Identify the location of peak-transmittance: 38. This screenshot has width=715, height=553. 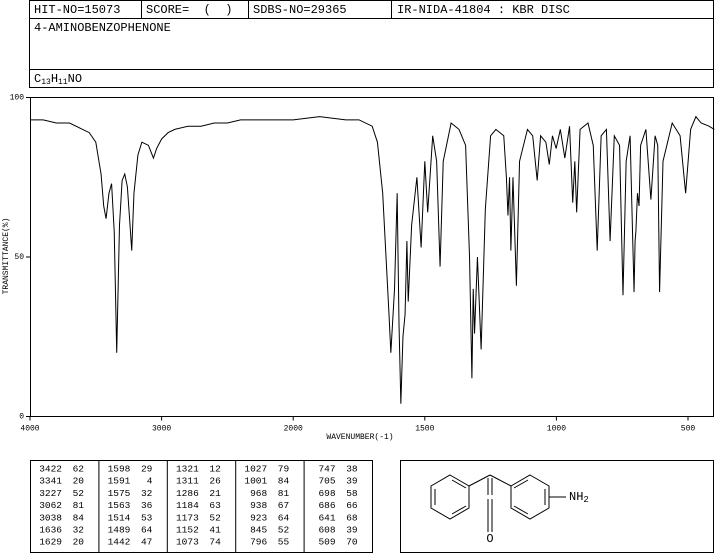
(352, 469).